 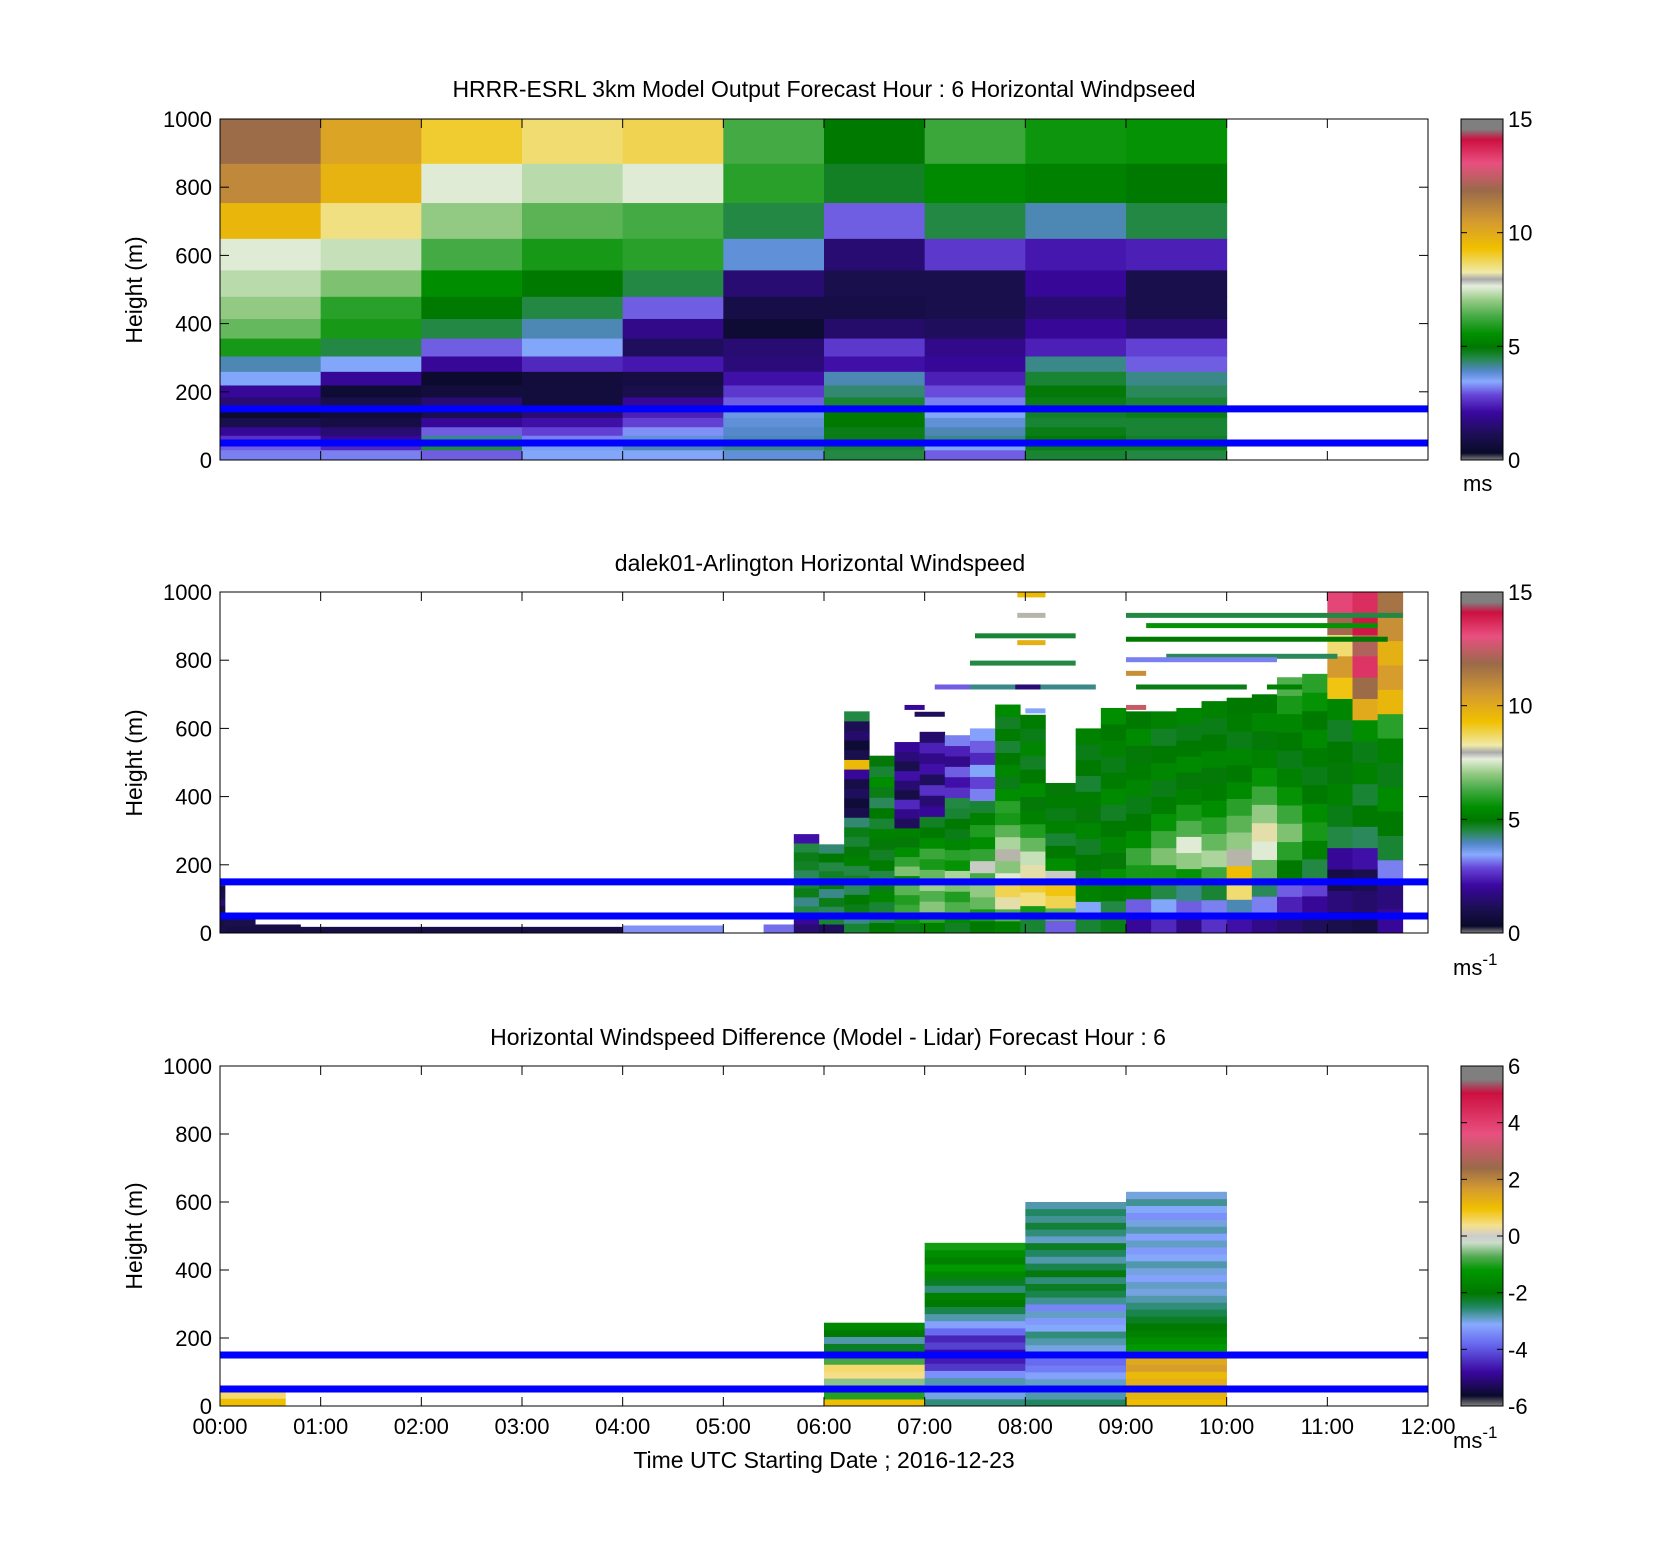 I want to click on x-tick-label: 07:00, so click(x=924, y=1426).